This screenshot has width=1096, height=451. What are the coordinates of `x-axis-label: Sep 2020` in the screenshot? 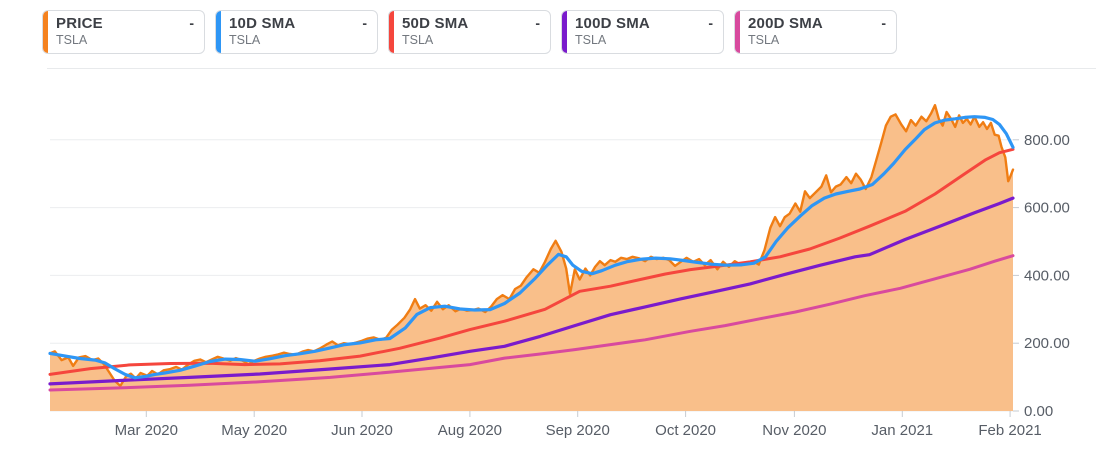 It's located at (578, 430).